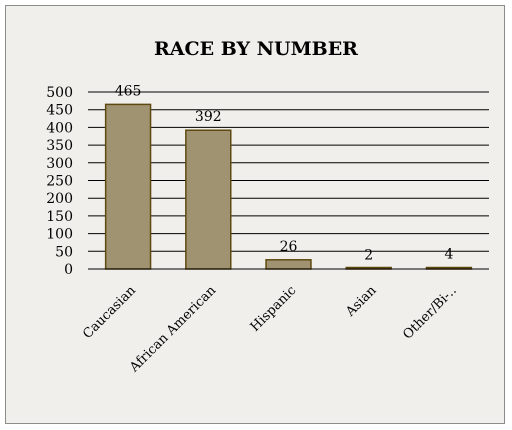  Describe the element at coordinates (128, 91) in the screenshot. I see `data-label: 465` at that location.